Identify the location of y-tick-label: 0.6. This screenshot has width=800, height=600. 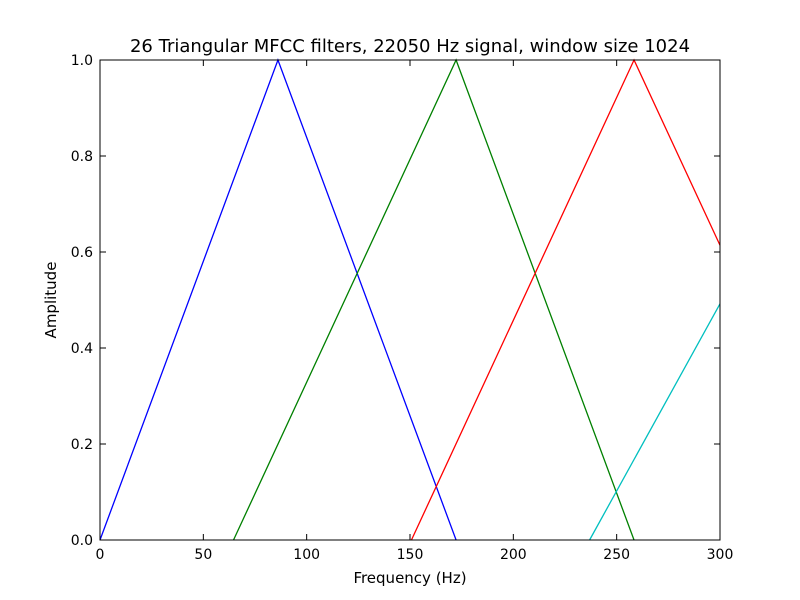
(82, 253).